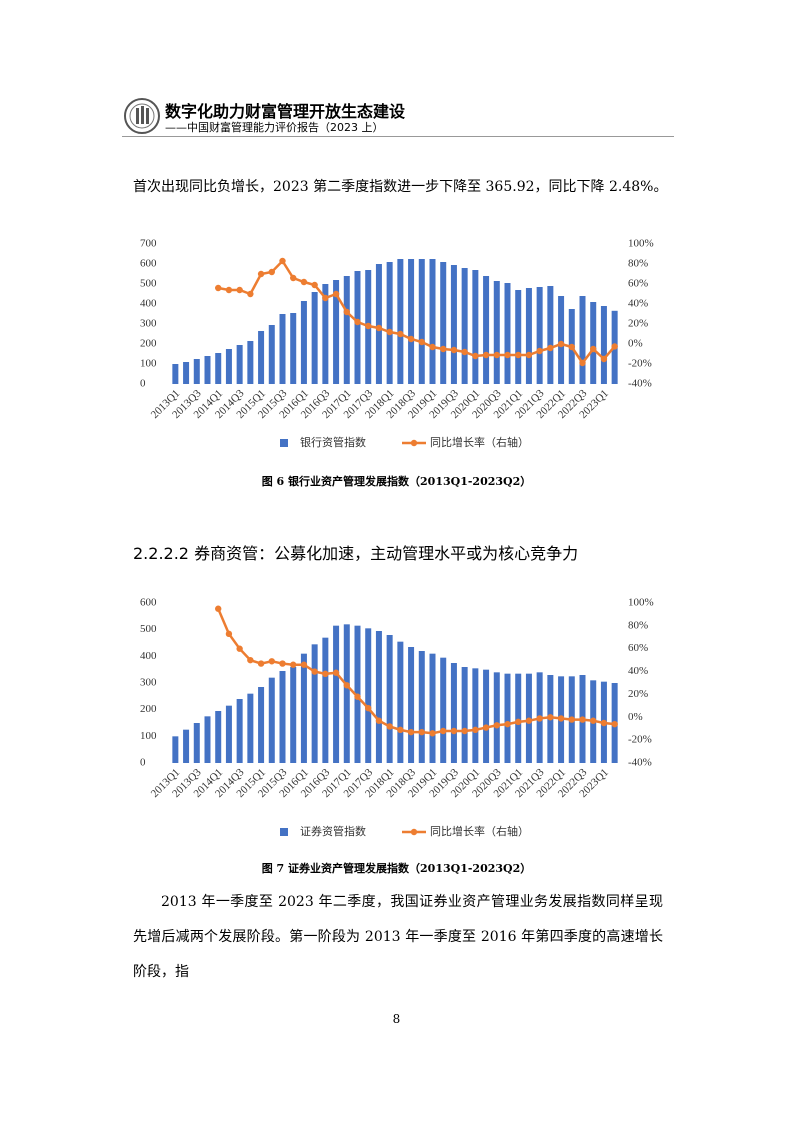  Describe the element at coordinates (143, 384) in the screenshot. I see `y-tick-label: 0` at that location.